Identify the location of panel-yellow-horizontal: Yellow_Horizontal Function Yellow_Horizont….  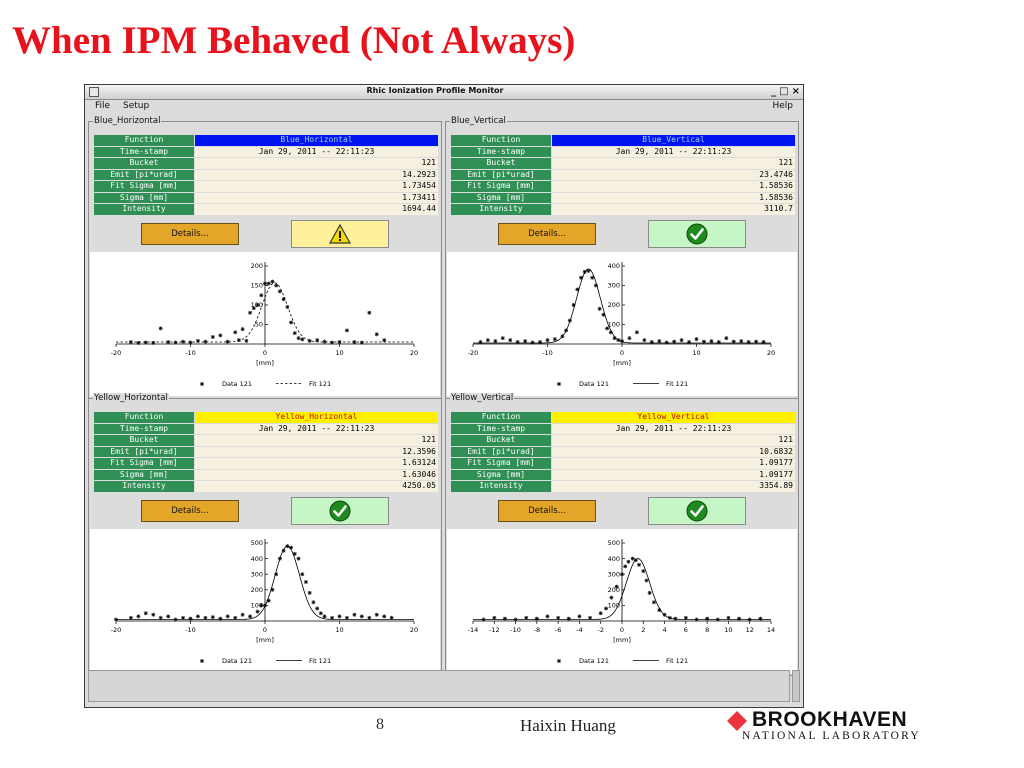
(265, 534).